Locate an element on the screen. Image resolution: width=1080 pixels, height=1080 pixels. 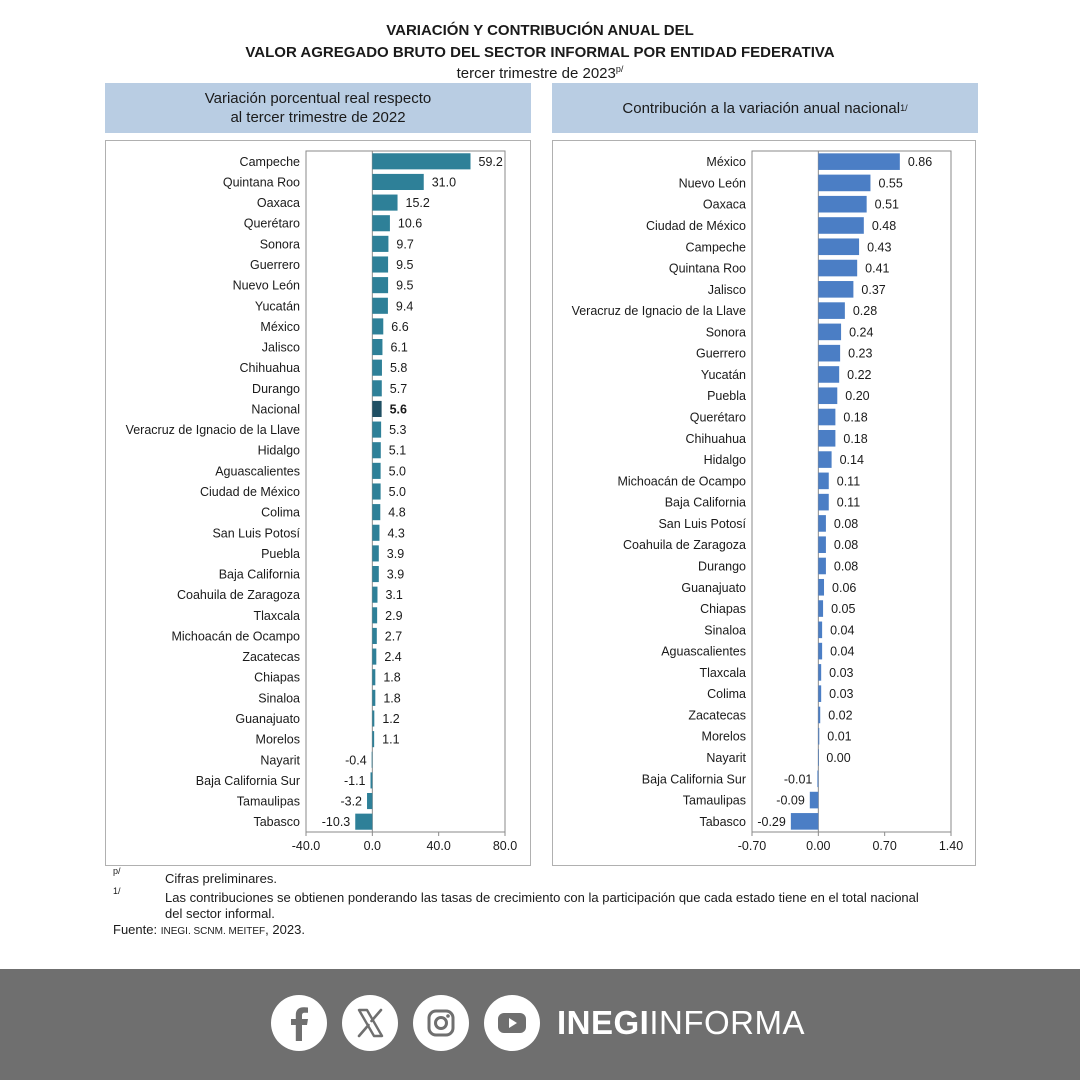
left-category-label: Coahuila de Zaragoza is located at coordinates (238, 595).